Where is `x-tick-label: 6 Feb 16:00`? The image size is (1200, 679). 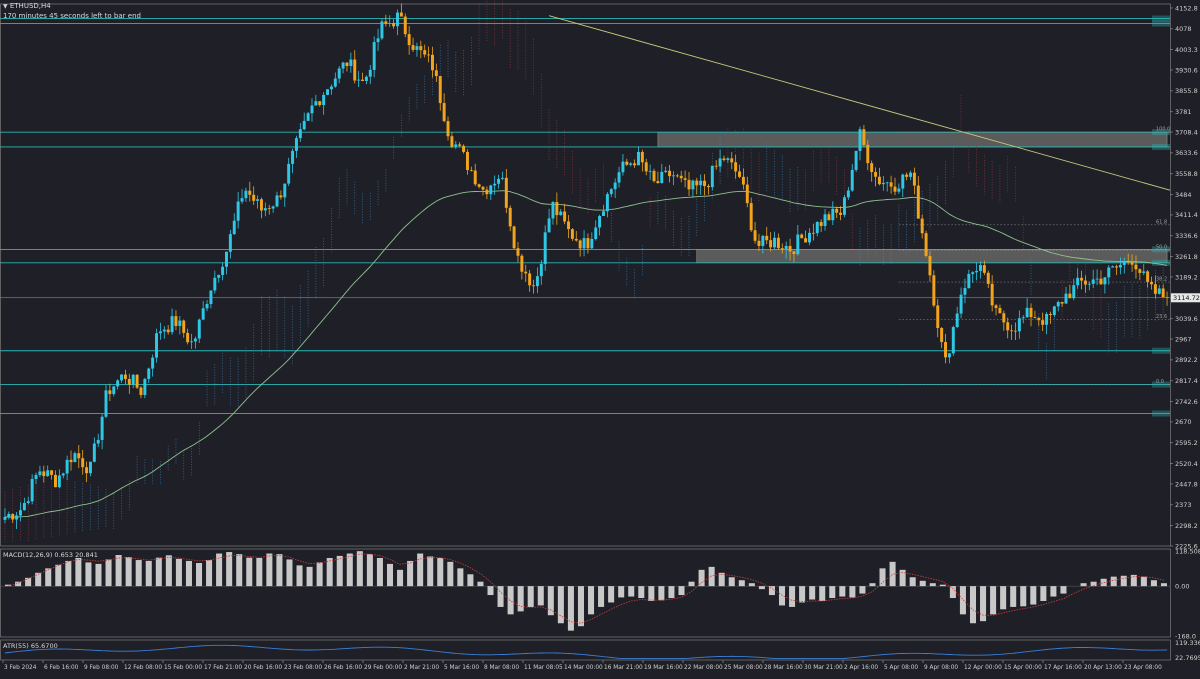
x-tick-label: 6 Feb 16:00 is located at coordinates (61, 668).